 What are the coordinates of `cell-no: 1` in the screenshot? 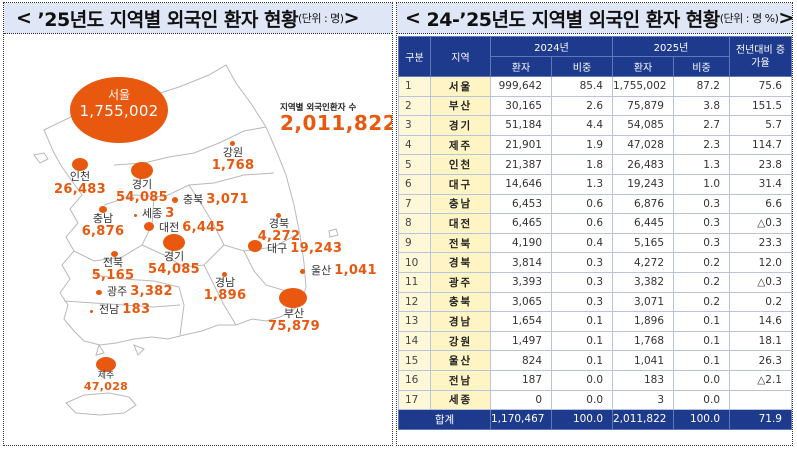 It's located at (414, 86).